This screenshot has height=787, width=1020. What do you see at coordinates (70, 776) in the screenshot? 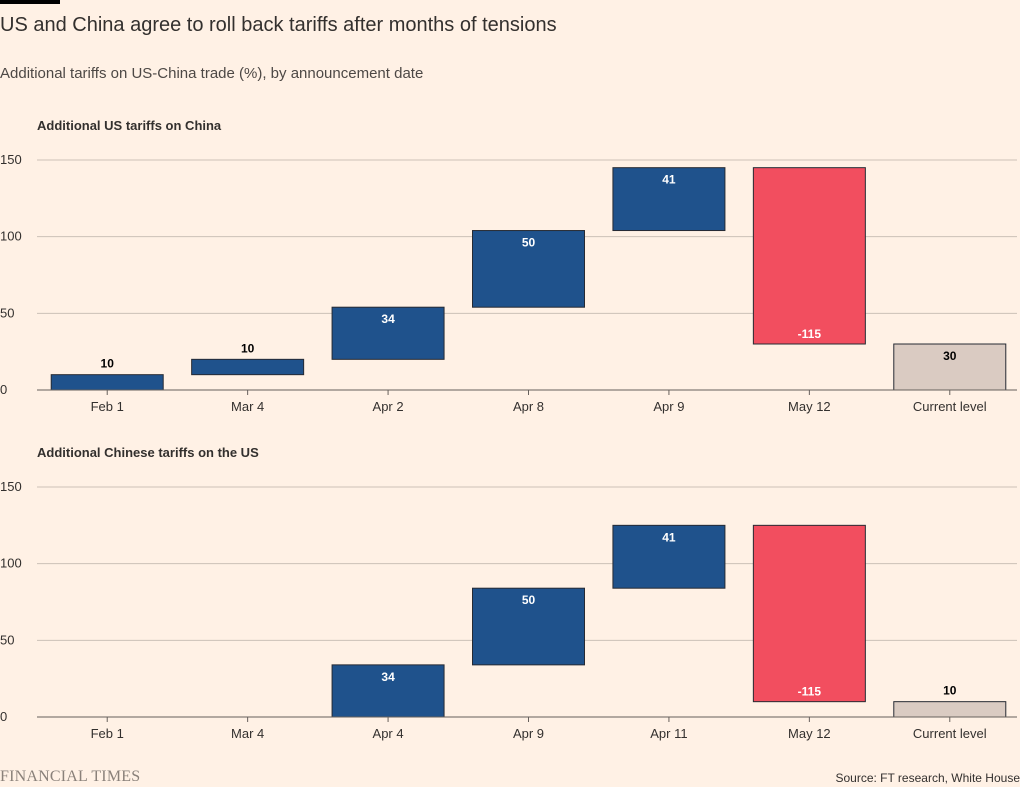
I see `ft-logo: FINANCIAL TIMES` at bounding box center [70, 776].